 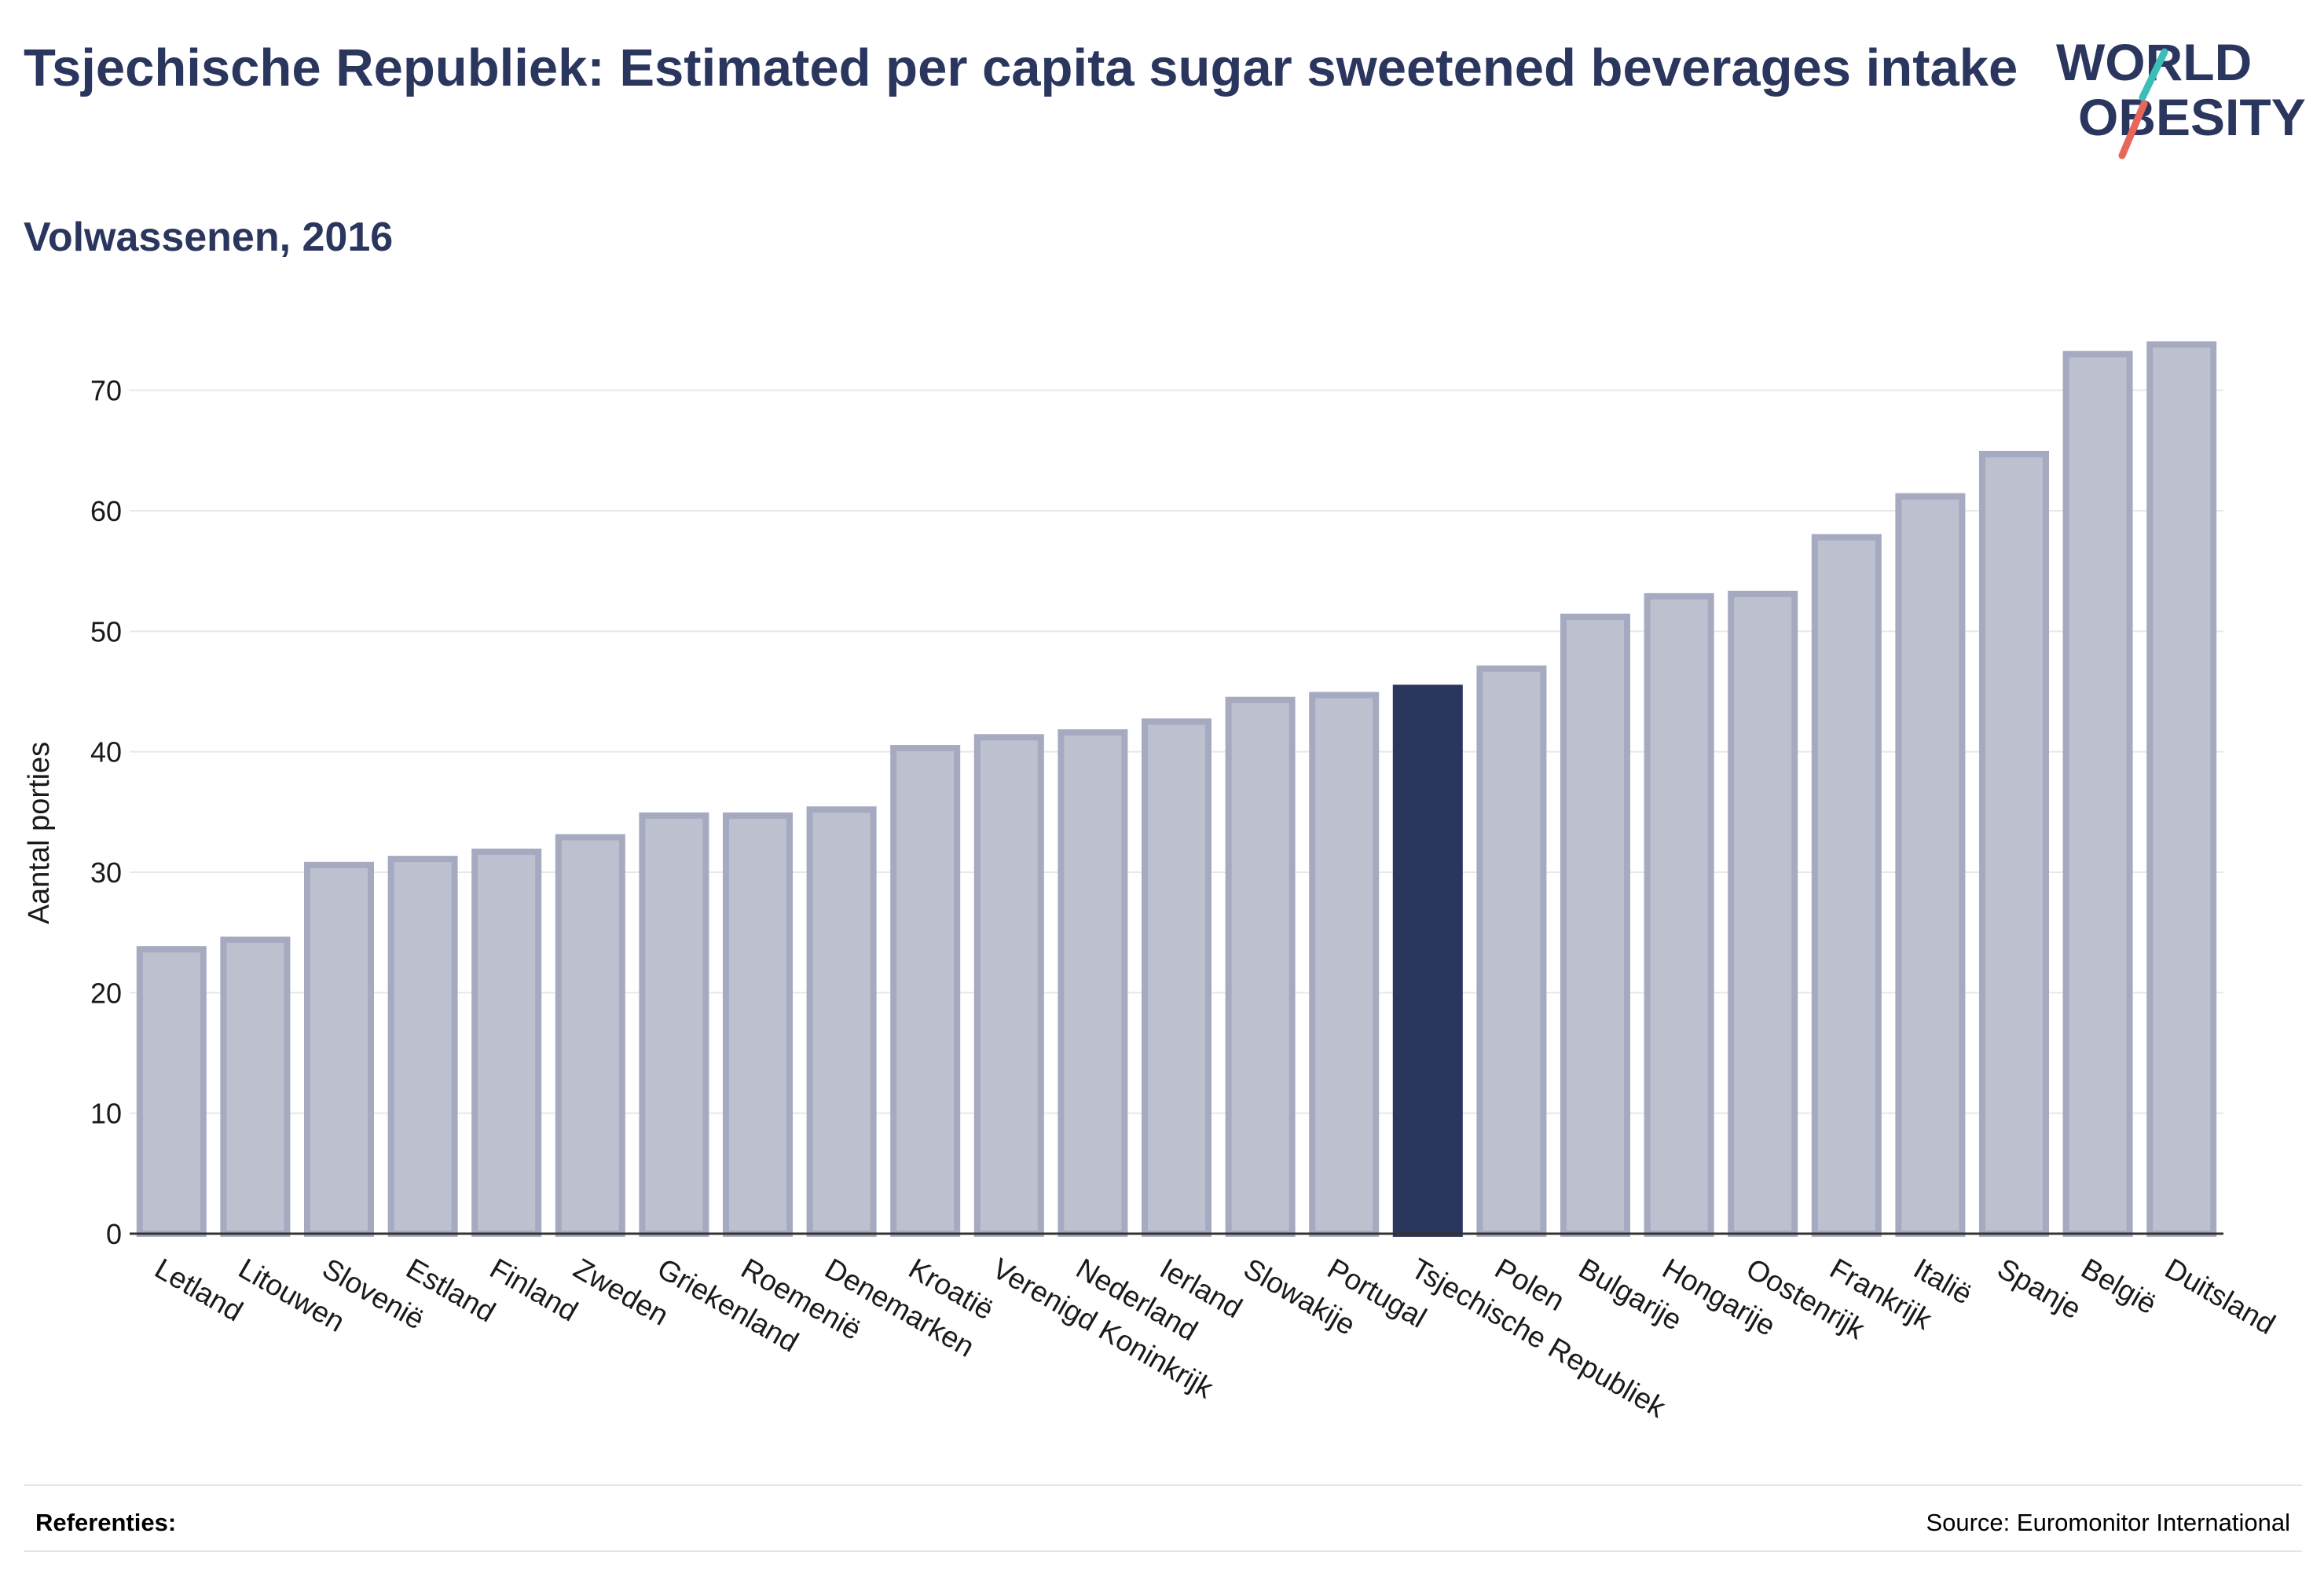 I want to click on references-label: Referenties:, so click(x=106, y=1522).